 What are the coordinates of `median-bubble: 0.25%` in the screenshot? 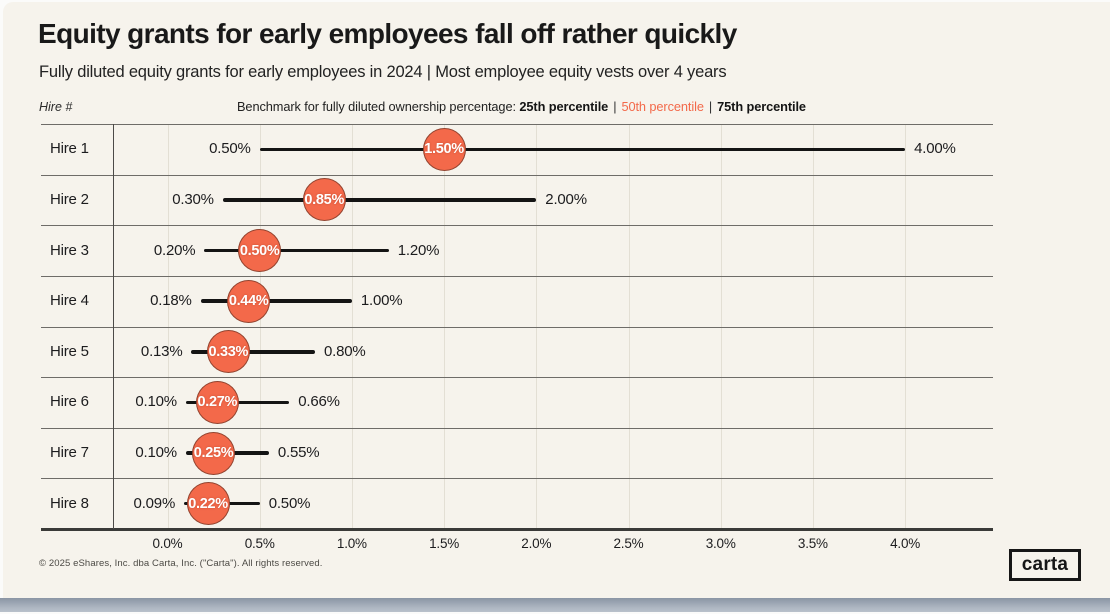 It's located at (214, 453).